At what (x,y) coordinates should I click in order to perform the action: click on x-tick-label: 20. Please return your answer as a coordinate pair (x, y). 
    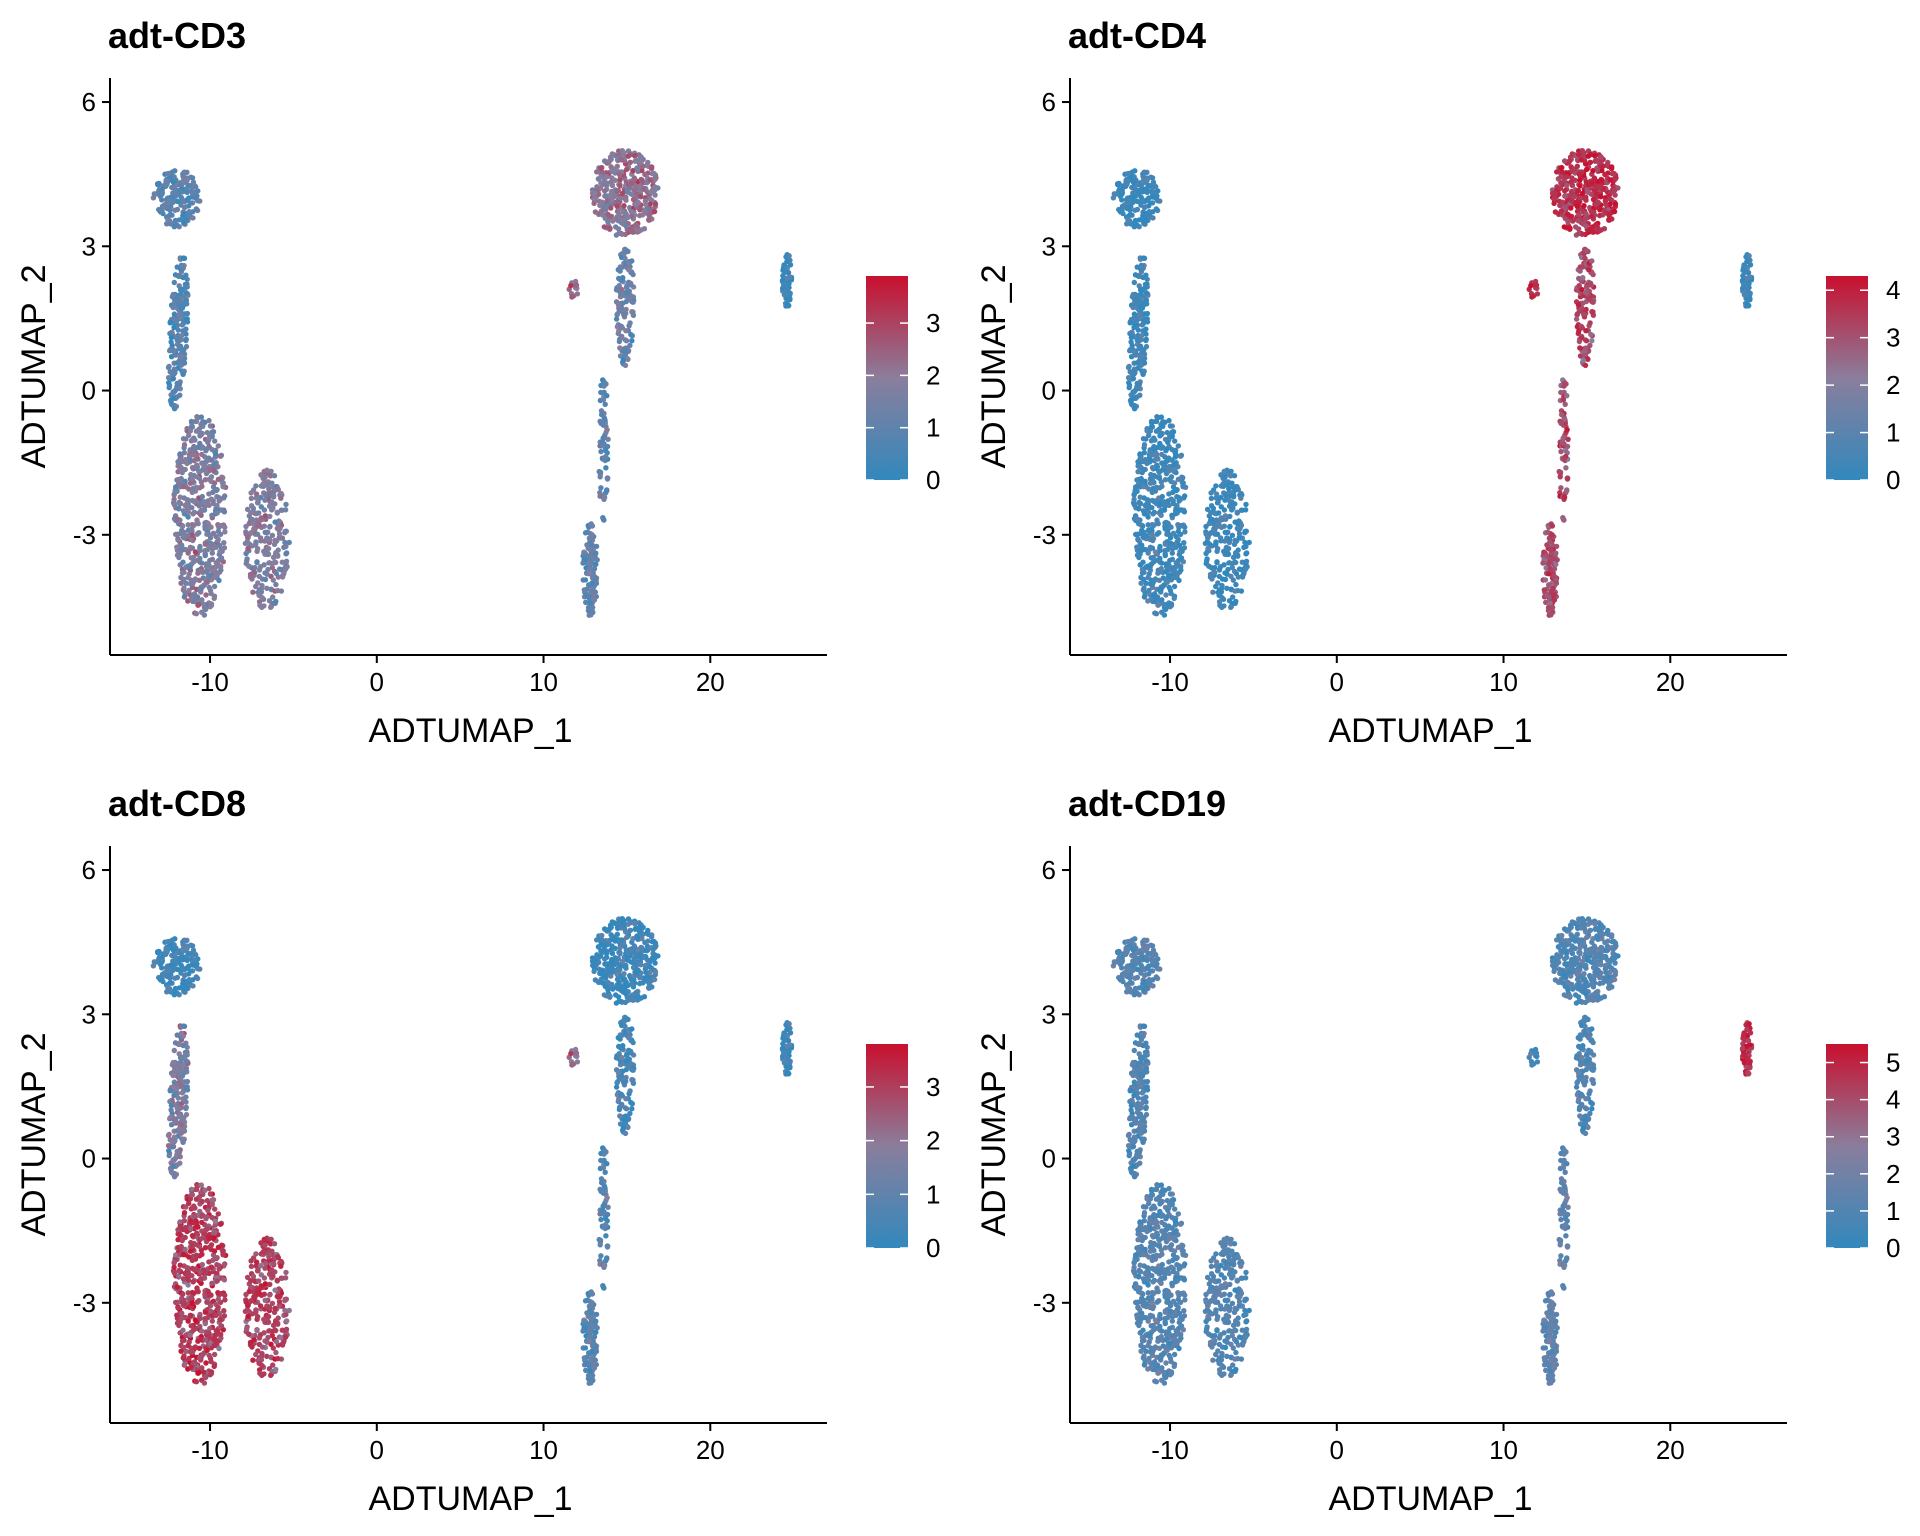
    Looking at the image, I should click on (710, 682).